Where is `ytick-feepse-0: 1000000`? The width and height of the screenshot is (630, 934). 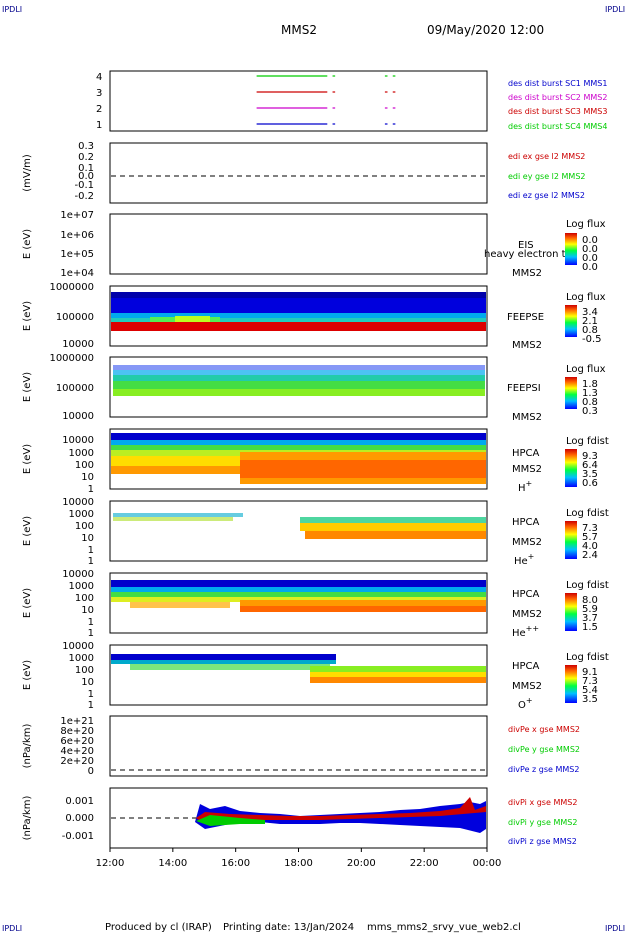 ytick-feepse-0: 1000000 is located at coordinates (71, 287).